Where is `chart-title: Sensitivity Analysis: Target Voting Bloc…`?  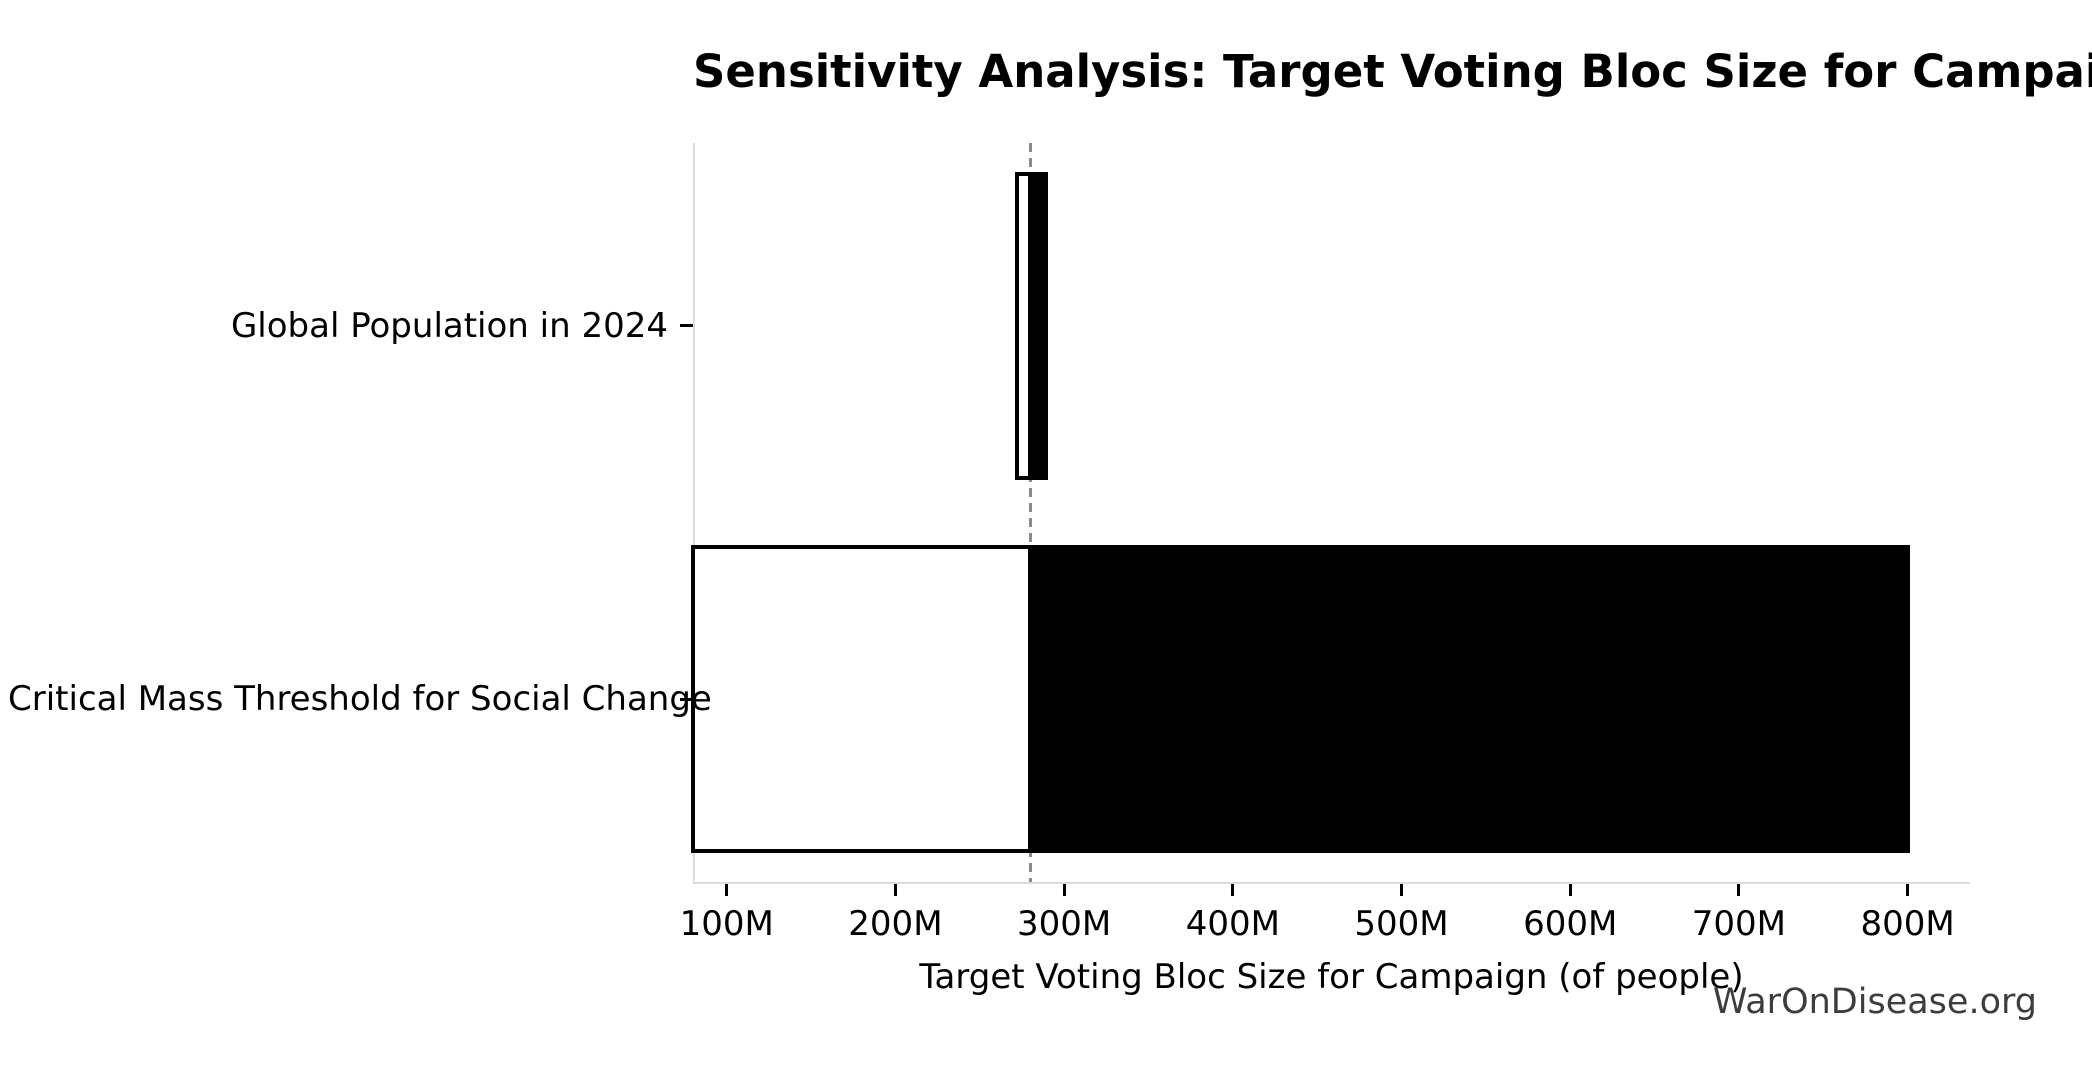
chart-title: Sensitivity Analysis: Target Voting Bloc… is located at coordinates (1392, 71).